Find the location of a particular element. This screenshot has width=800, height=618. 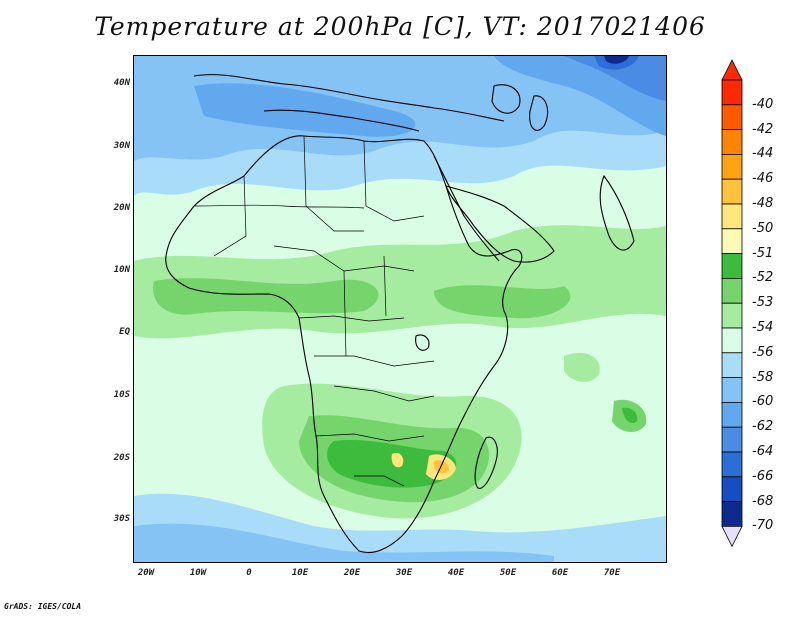

colorbar-label: -56 is located at coordinates (763, 352).